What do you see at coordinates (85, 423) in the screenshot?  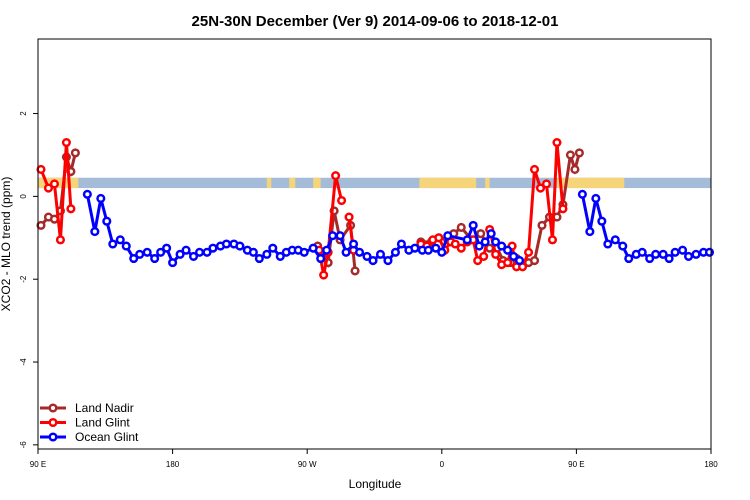 I see `legend-item-land-glint: Land Glint` at bounding box center [85, 423].